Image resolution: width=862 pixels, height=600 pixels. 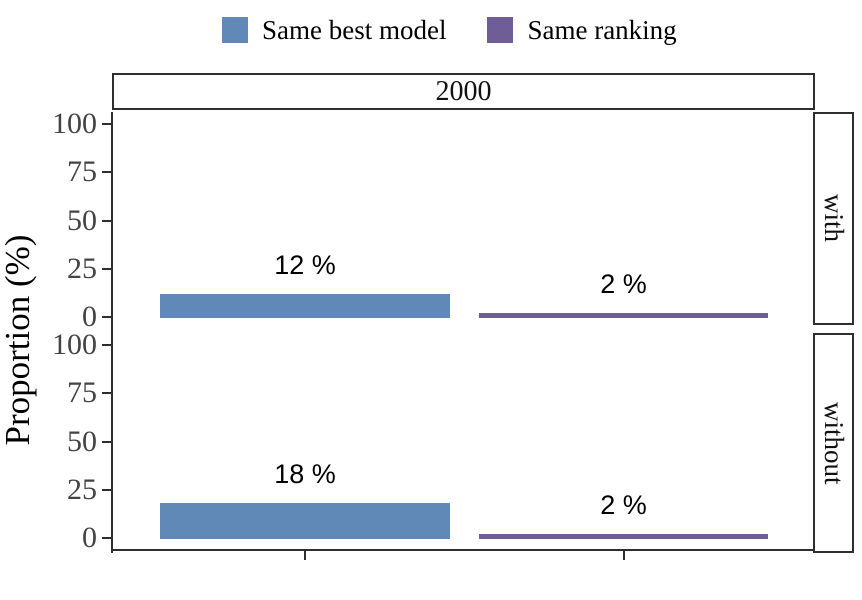 I want to click on facet-row-strip: with, so click(x=833, y=218).